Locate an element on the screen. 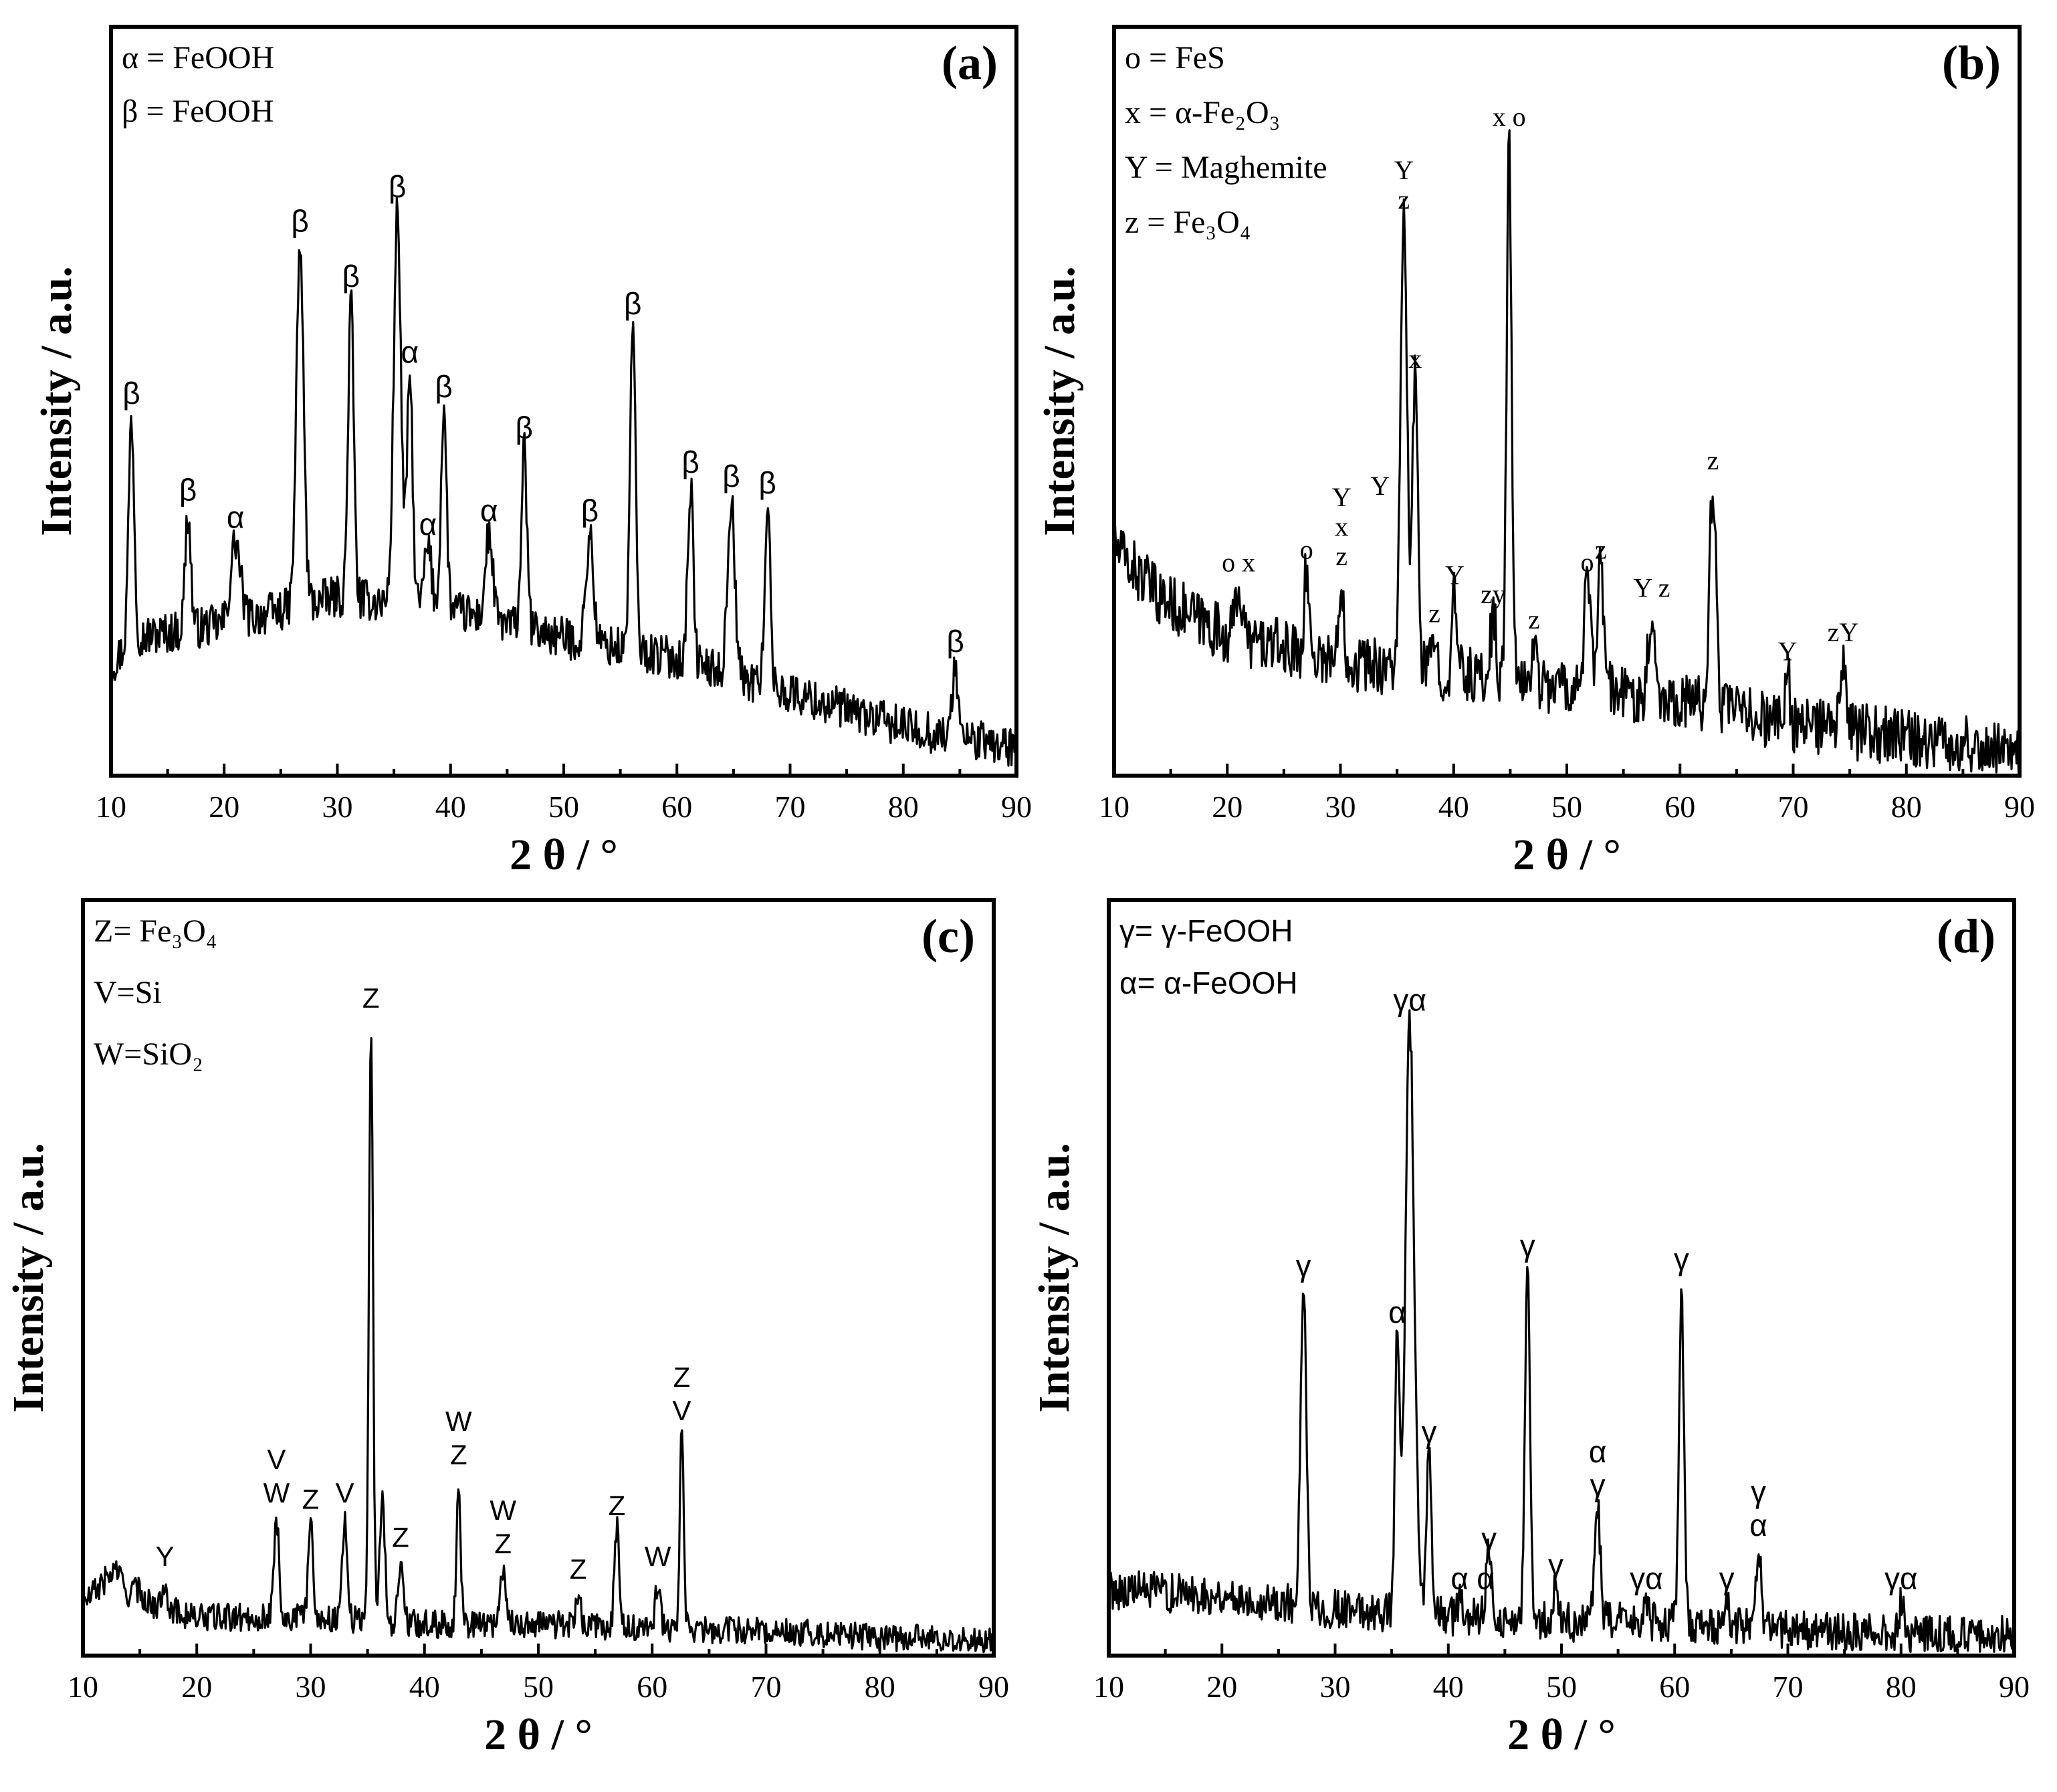  xrd-trace-a is located at coordinates (564, 482).